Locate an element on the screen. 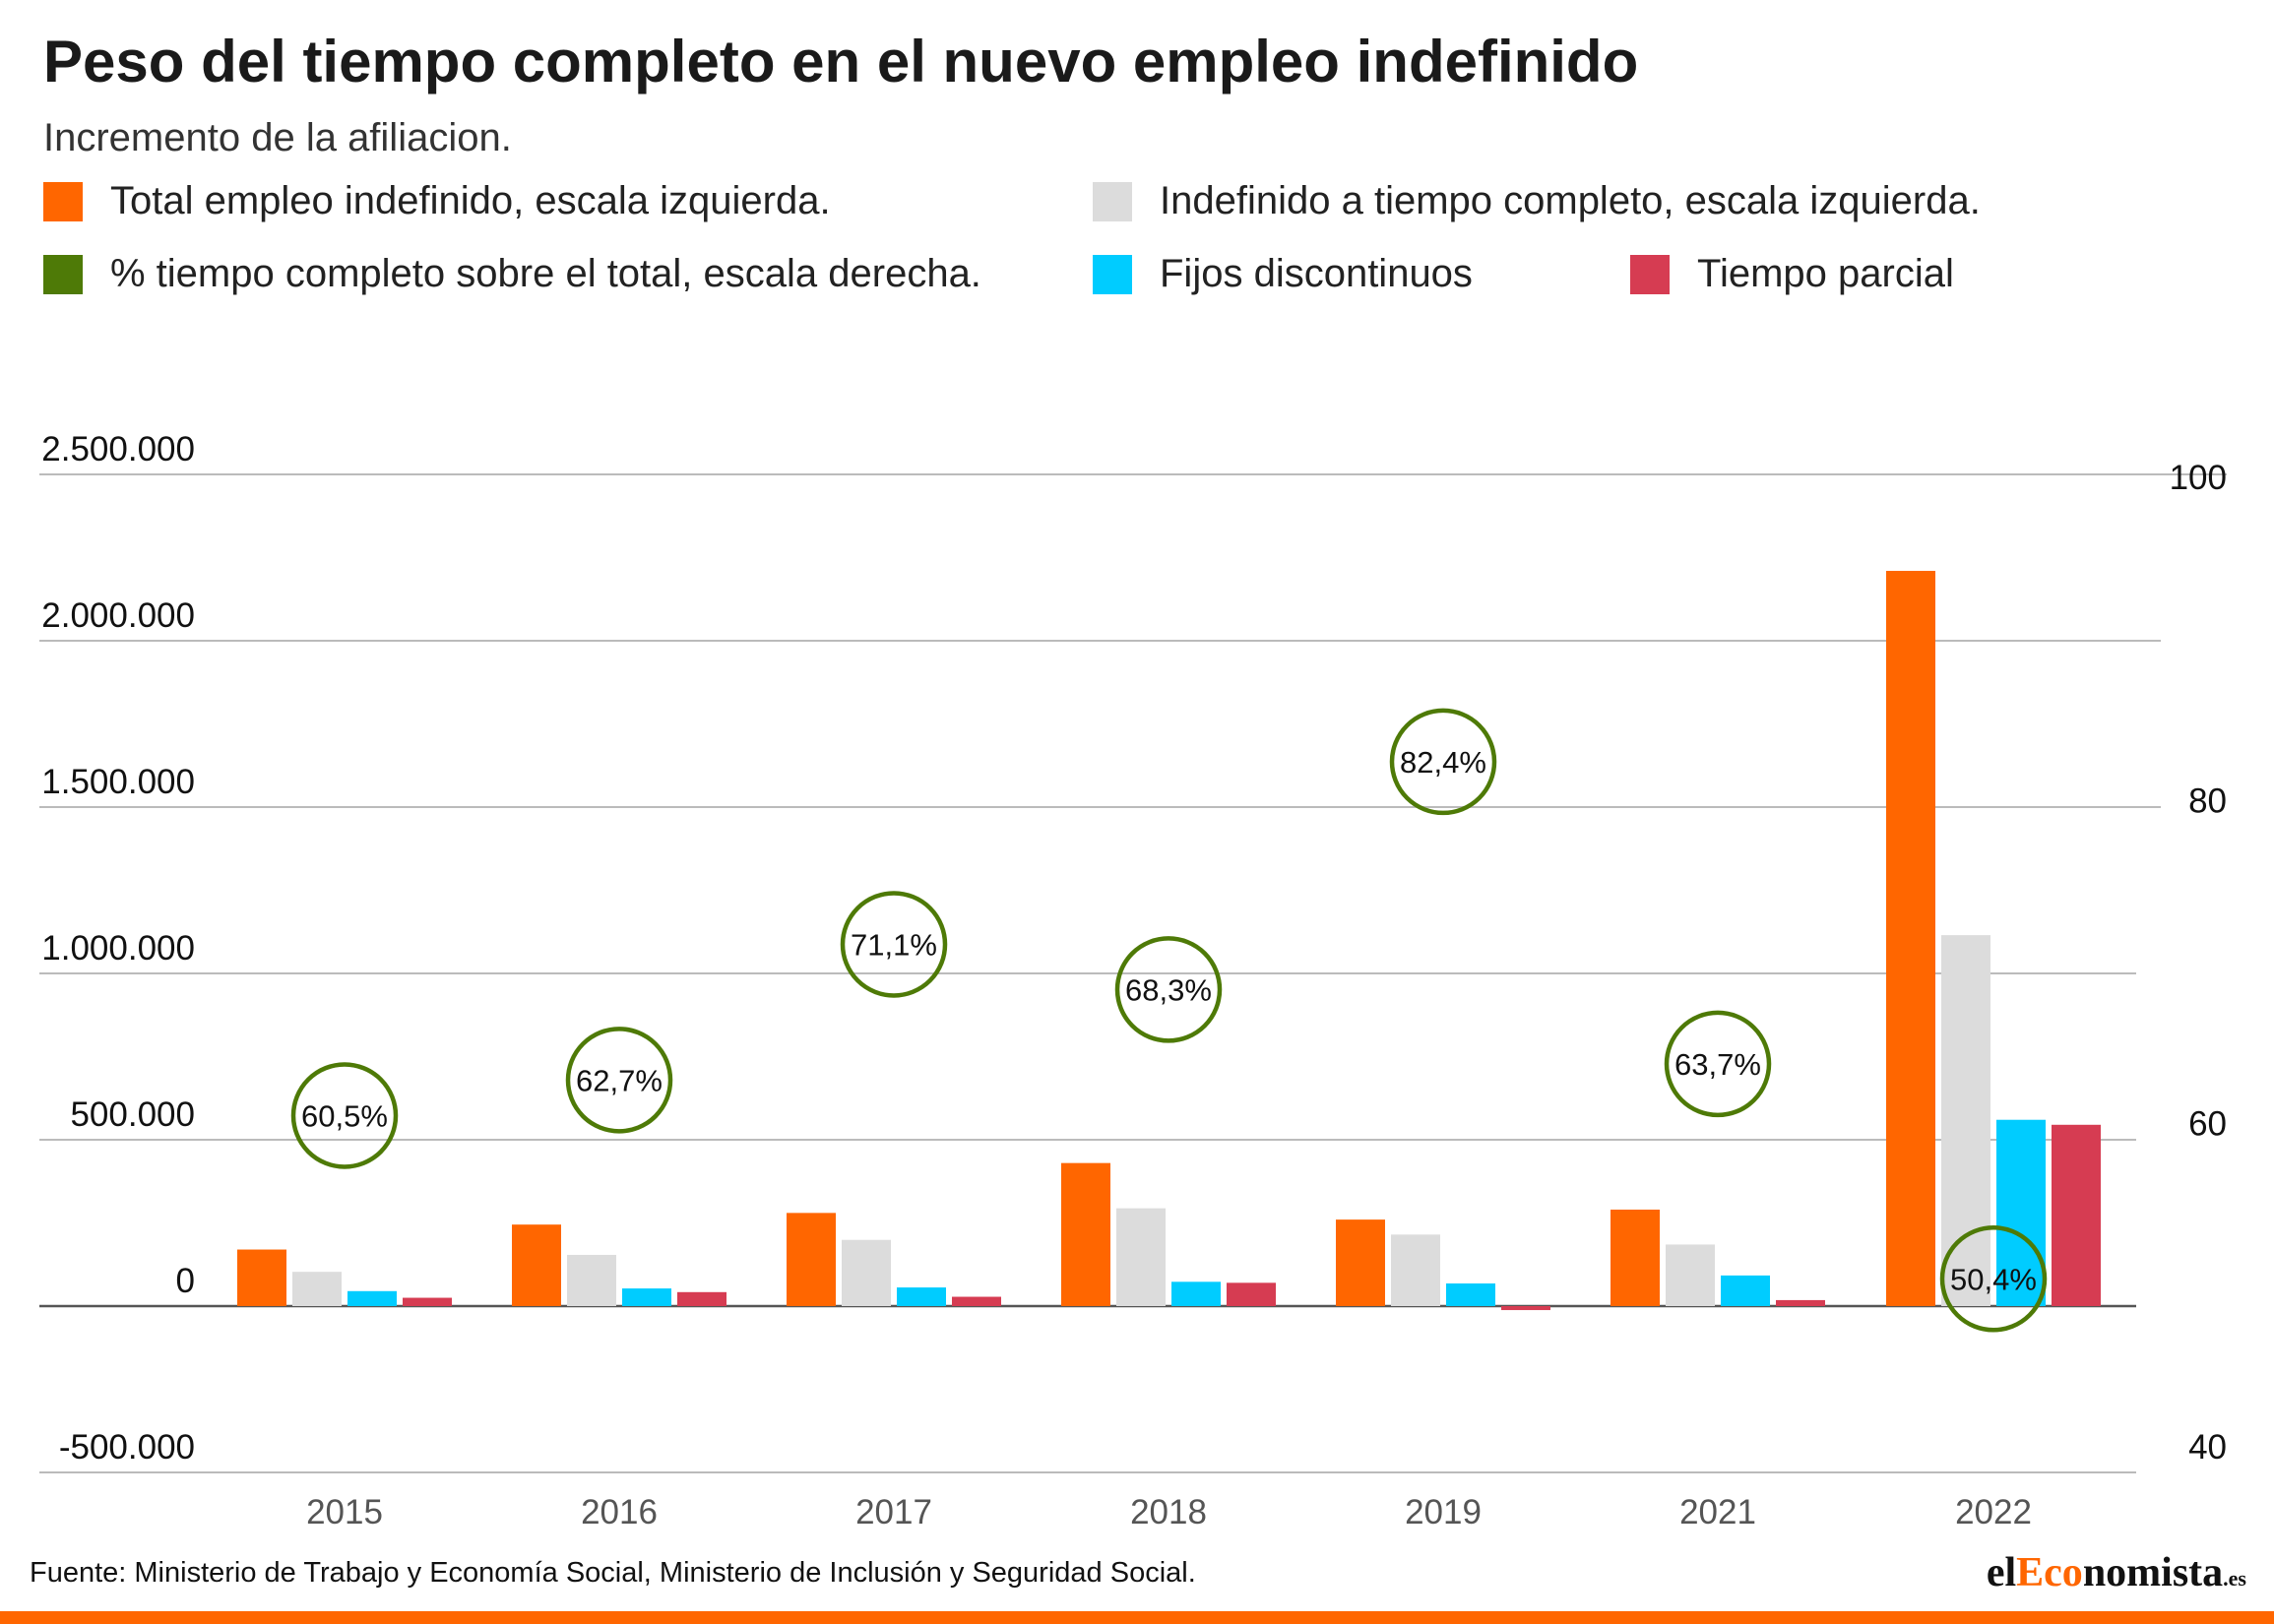 This screenshot has width=2274, height=1624. legend-swatch-total is located at coordinates (63, 201).